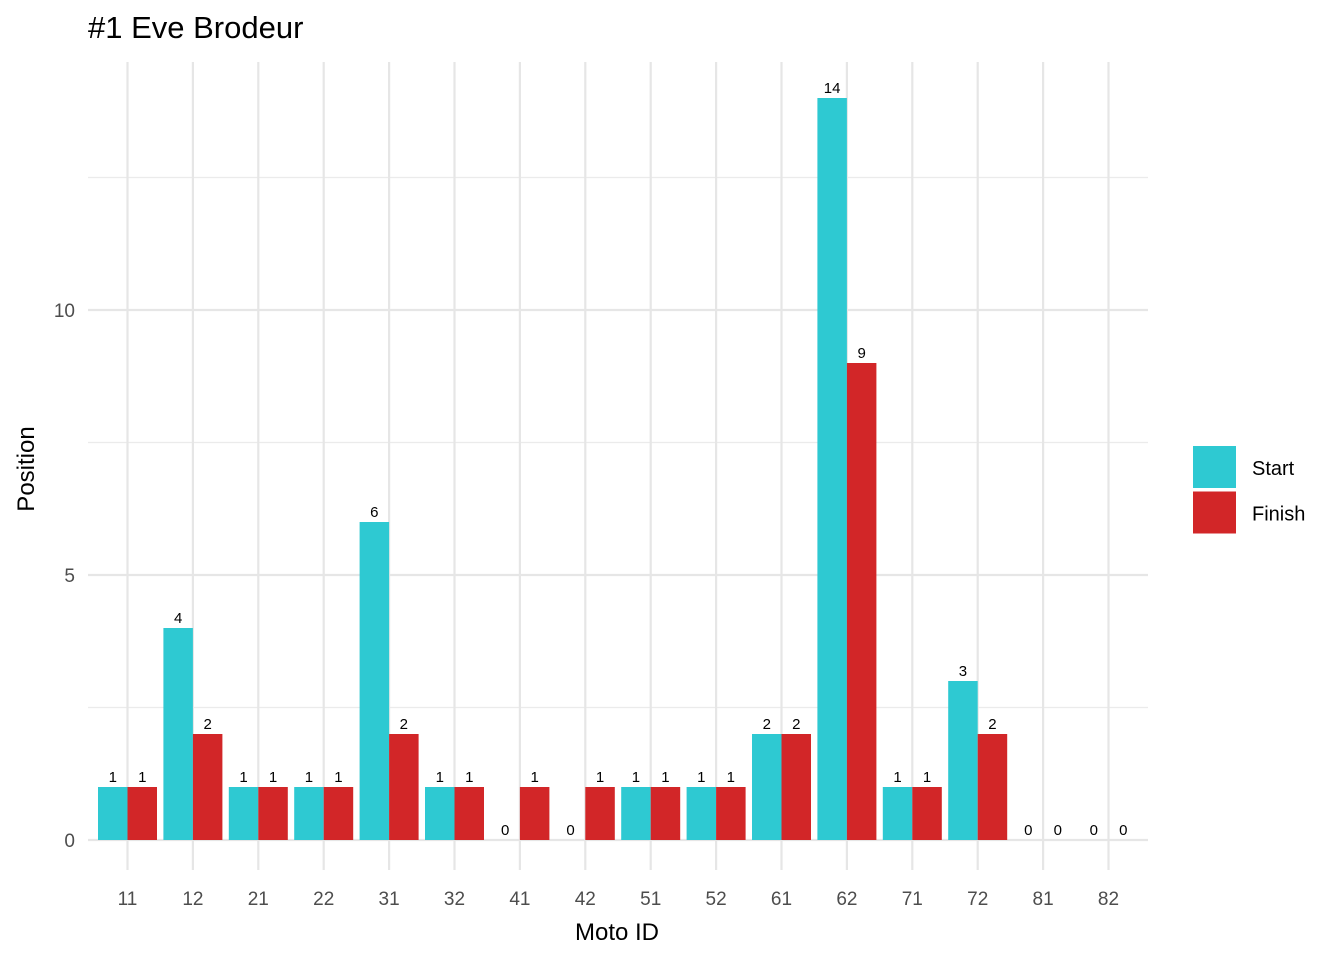  Describe the element at coordinates (1214, 512) in the screenshot. I see `legend-swatch-finish` at that location.